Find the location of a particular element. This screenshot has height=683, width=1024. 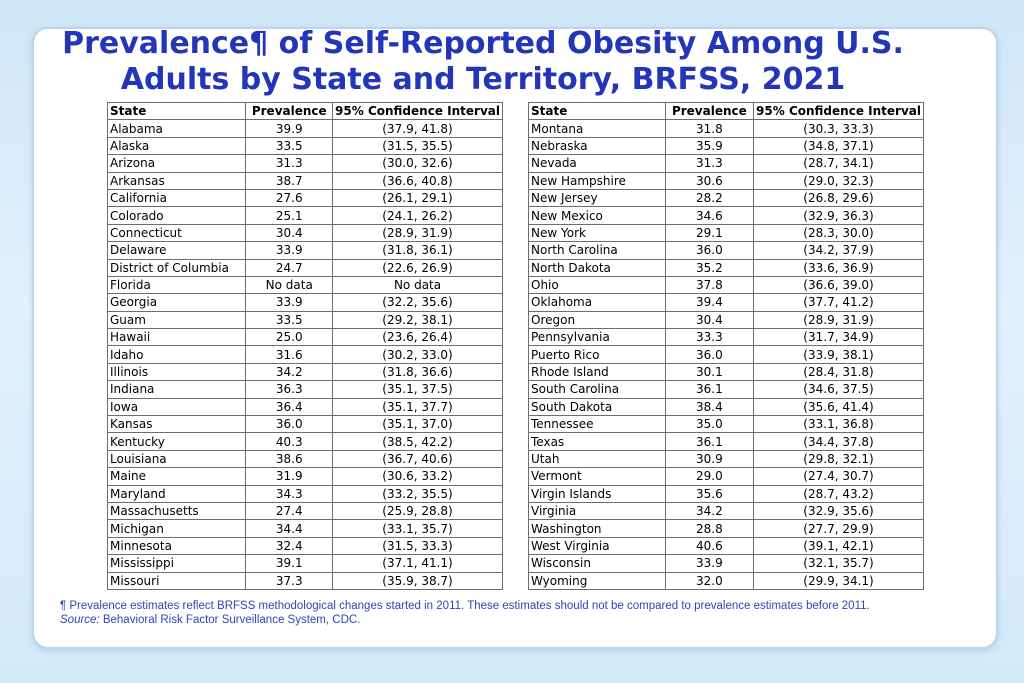

cell-state: Pennsylvania is located at coordinates (597, 337).